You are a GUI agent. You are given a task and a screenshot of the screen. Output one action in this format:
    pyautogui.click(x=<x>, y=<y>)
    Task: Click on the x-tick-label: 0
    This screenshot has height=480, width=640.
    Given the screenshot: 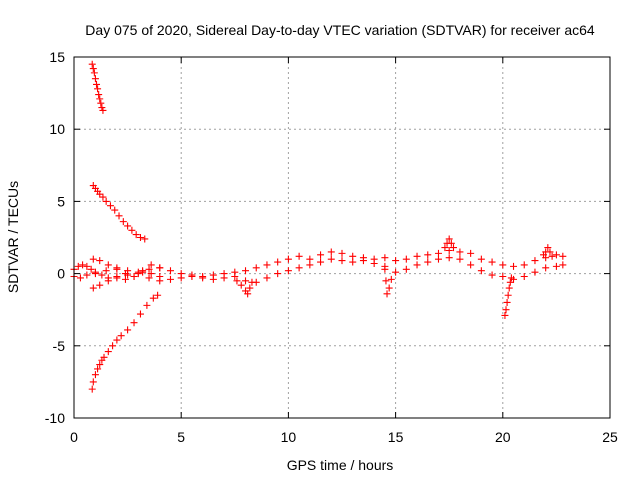 What is the action you would take?
    pyautogui.click(x=74, y=437)
    